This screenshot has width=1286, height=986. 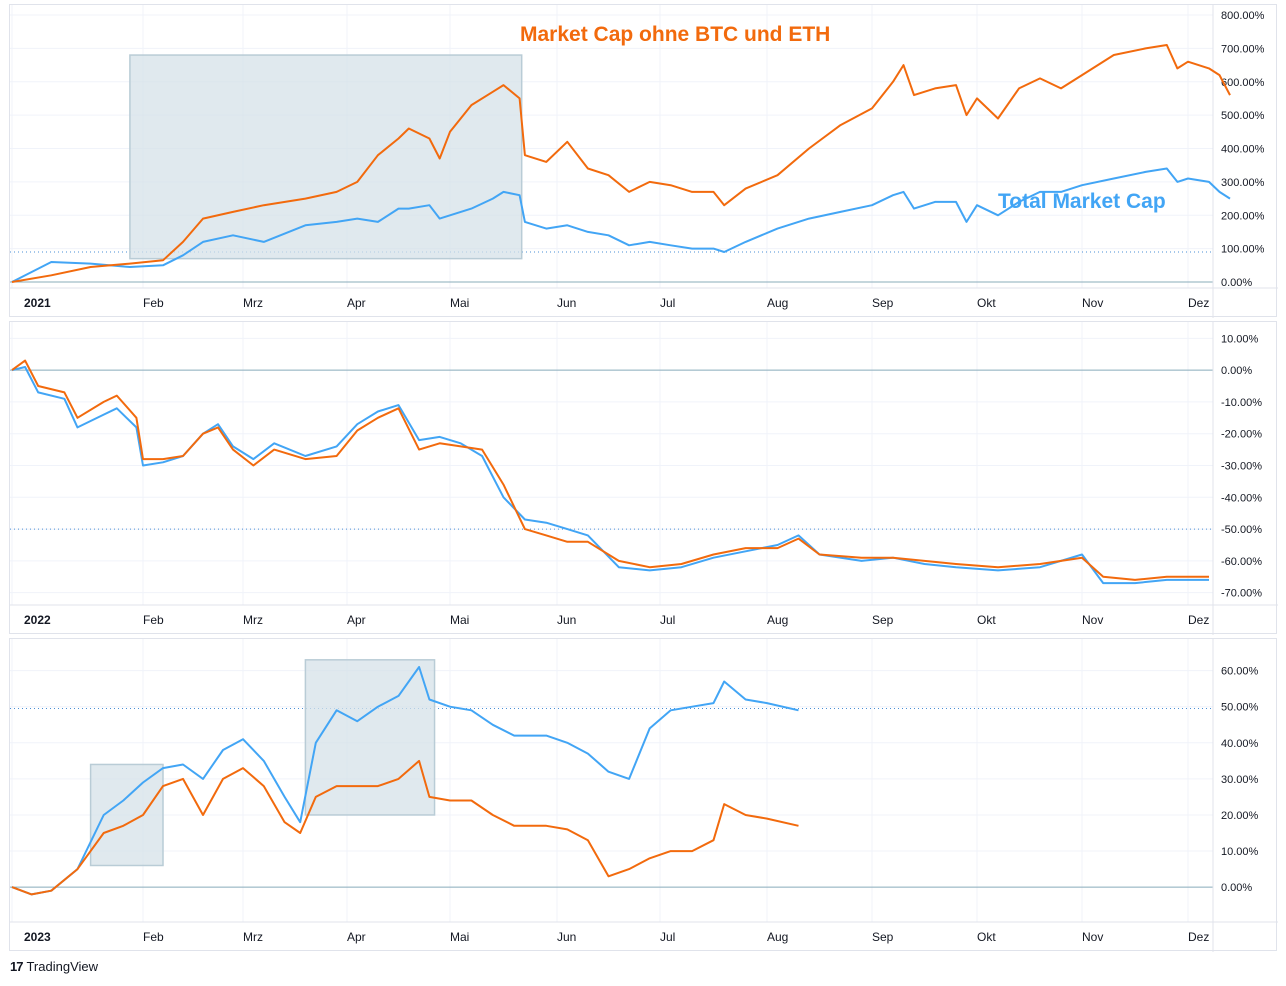 I want to click on y-tick-label: -40.00%, so click(x=1241, y=498).